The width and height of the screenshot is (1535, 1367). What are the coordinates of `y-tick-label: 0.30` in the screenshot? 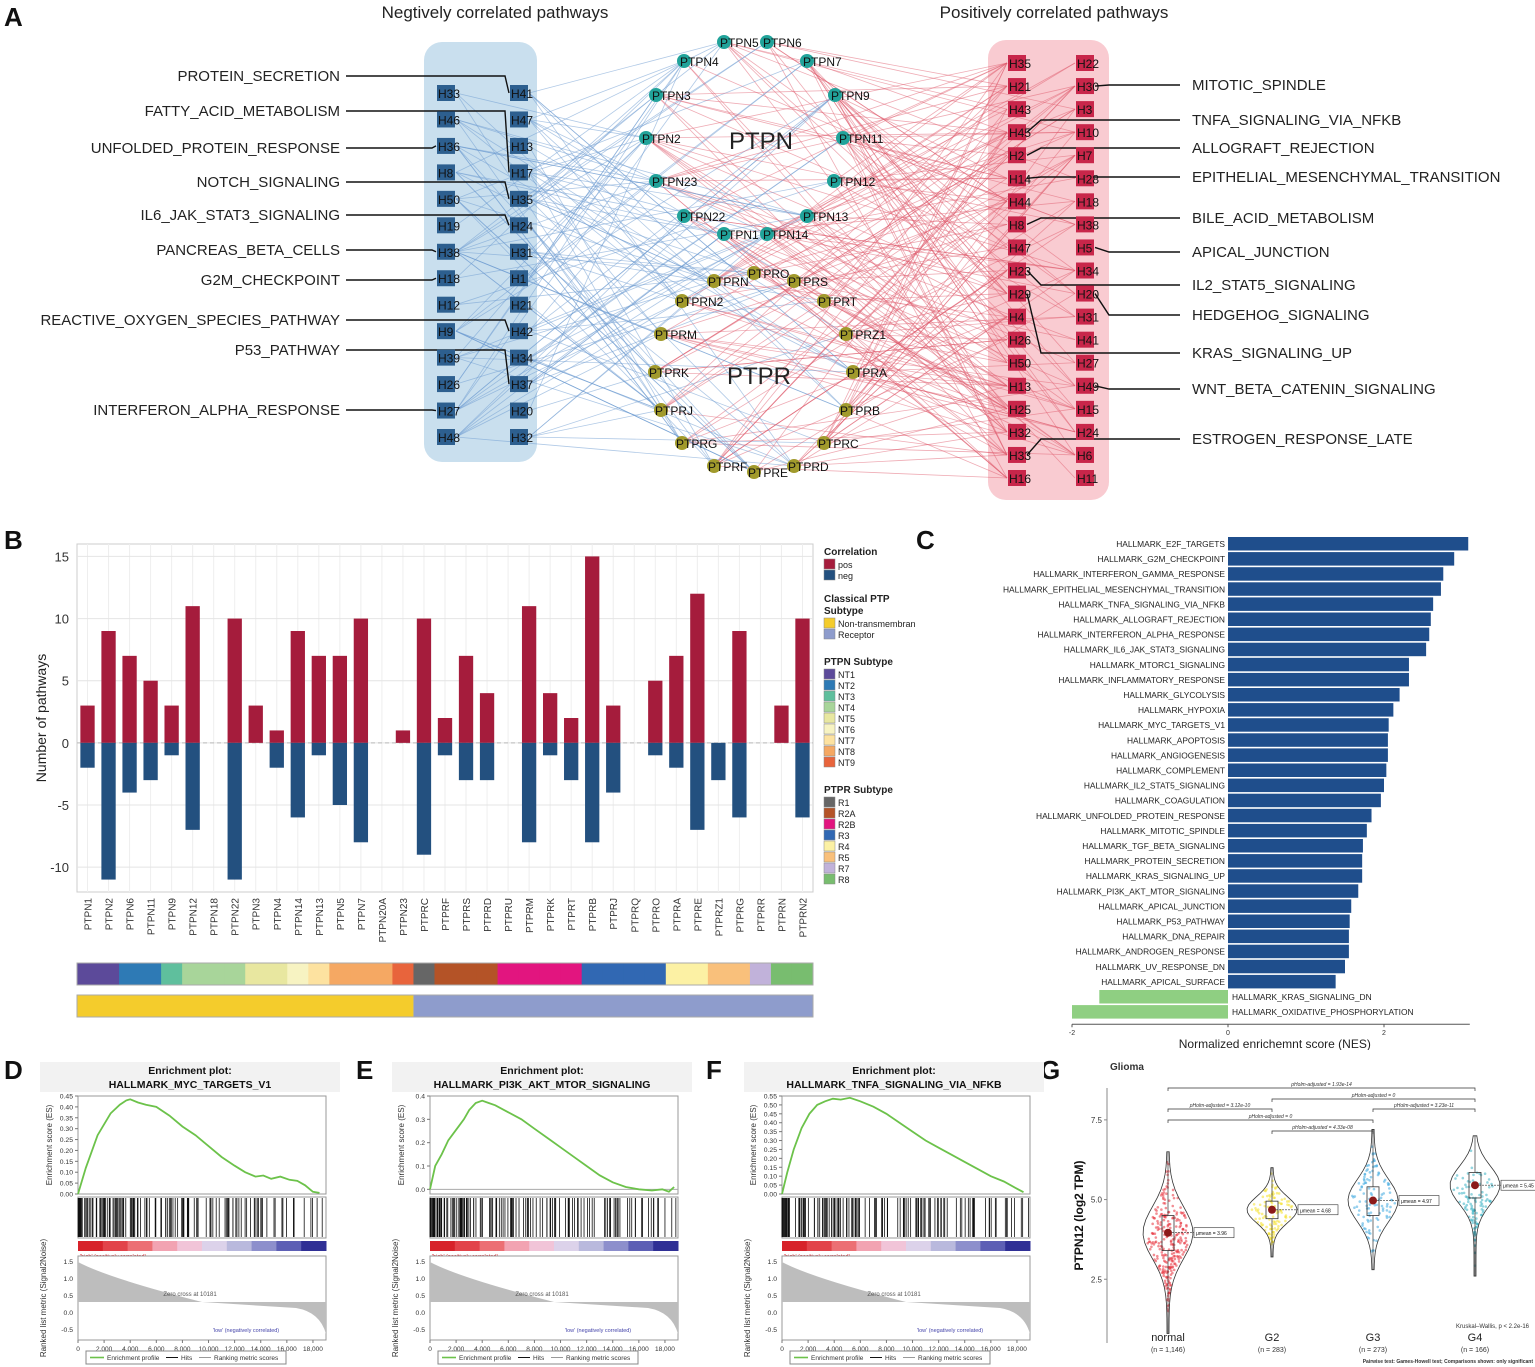 It's located at (66, 1129).